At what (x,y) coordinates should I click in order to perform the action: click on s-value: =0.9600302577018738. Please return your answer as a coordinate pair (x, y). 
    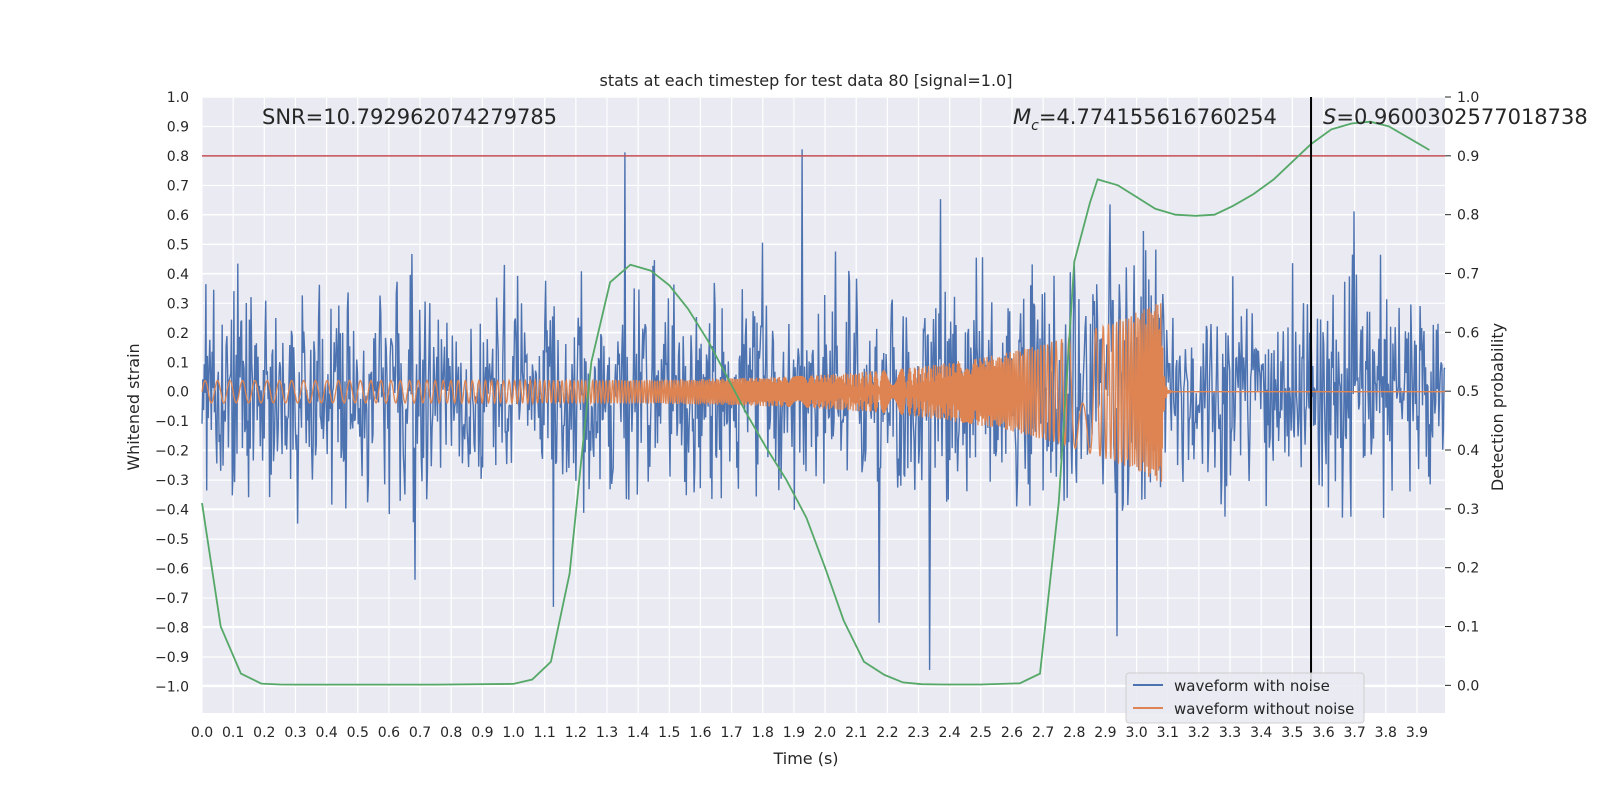
    Looking at the image, I should click on (1461, 117).